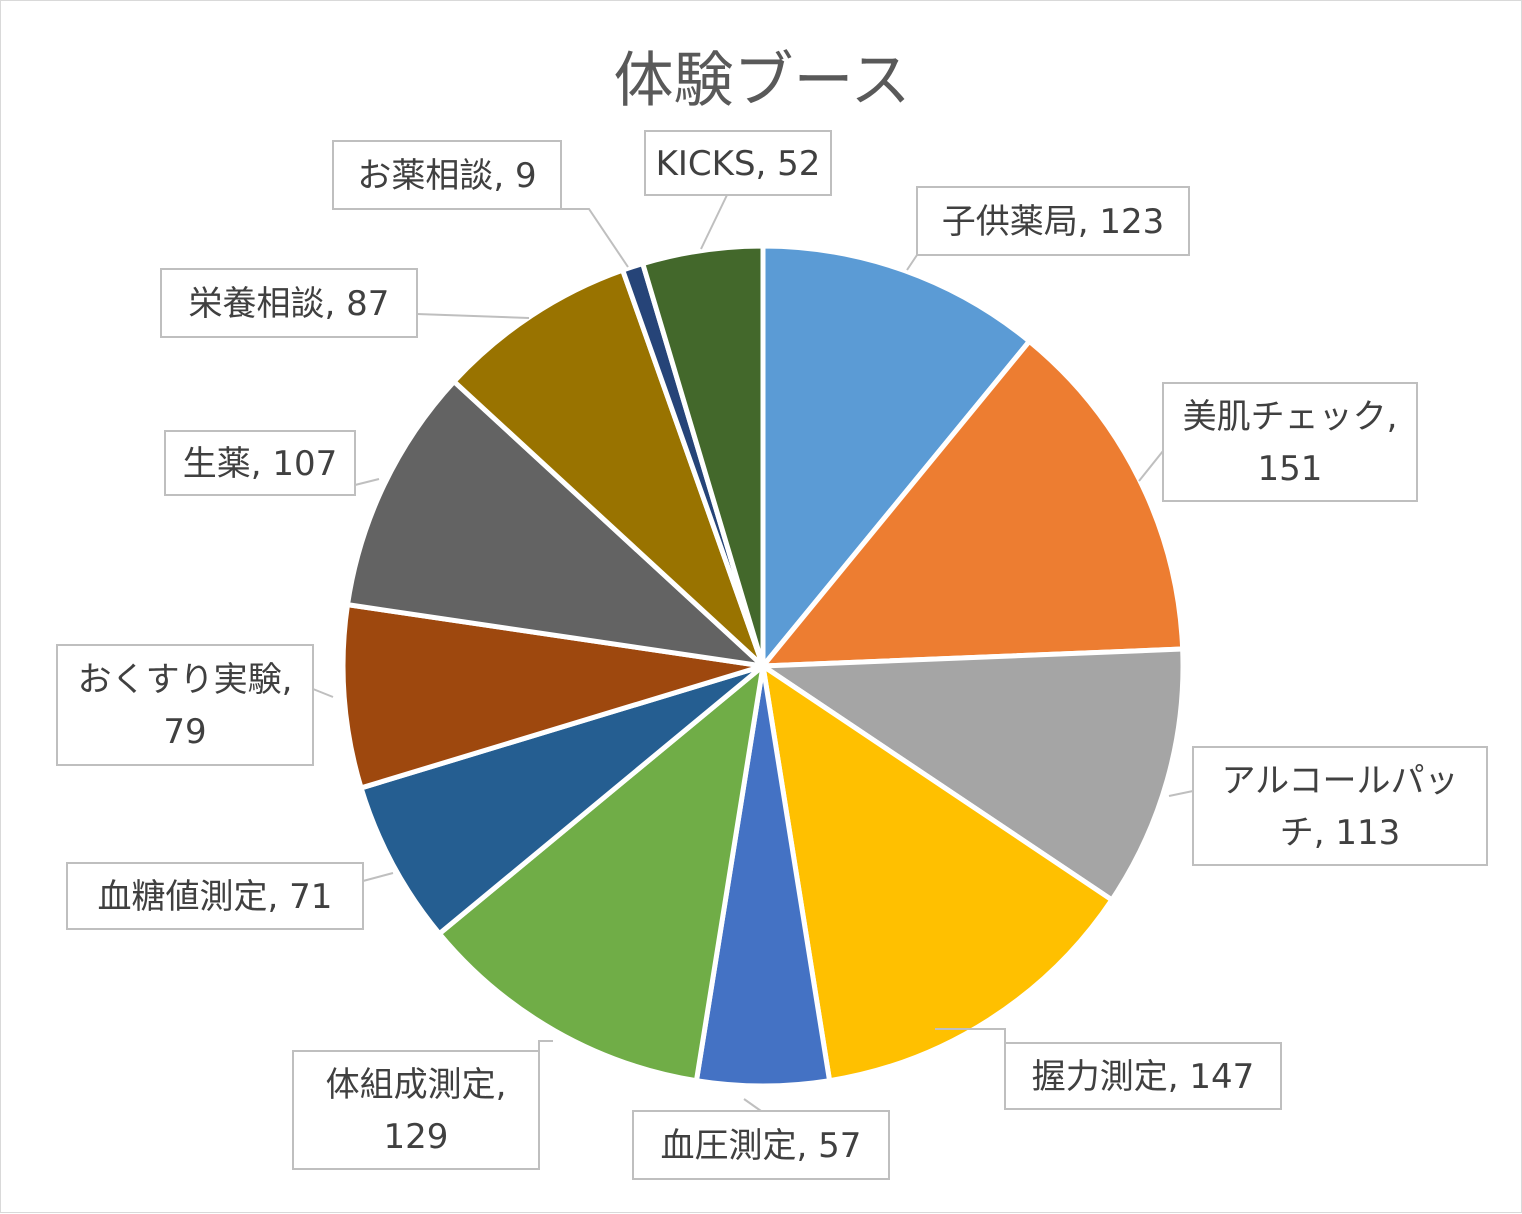 The image size is (1522, 1214). What do you see at coordinates (1340, 781) in the screenshot?
I see `data-label-text: アルコールパッ` at bounding box center [1340, 781].